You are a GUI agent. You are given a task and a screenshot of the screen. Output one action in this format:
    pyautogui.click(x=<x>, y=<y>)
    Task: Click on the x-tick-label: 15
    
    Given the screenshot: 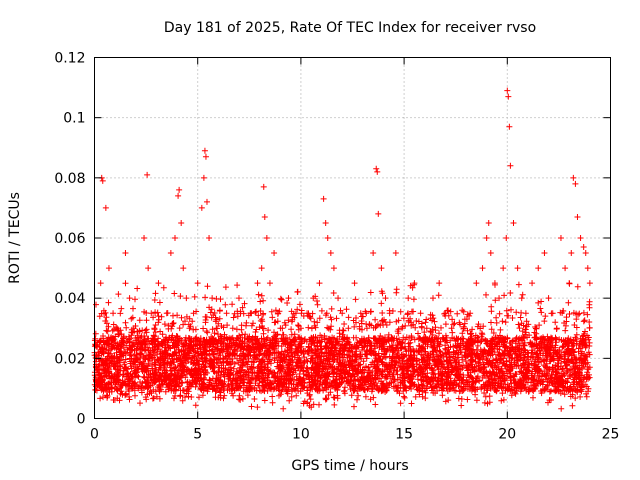 What is the action you would take?
    pyautogui.click(x=404, y=435)
    